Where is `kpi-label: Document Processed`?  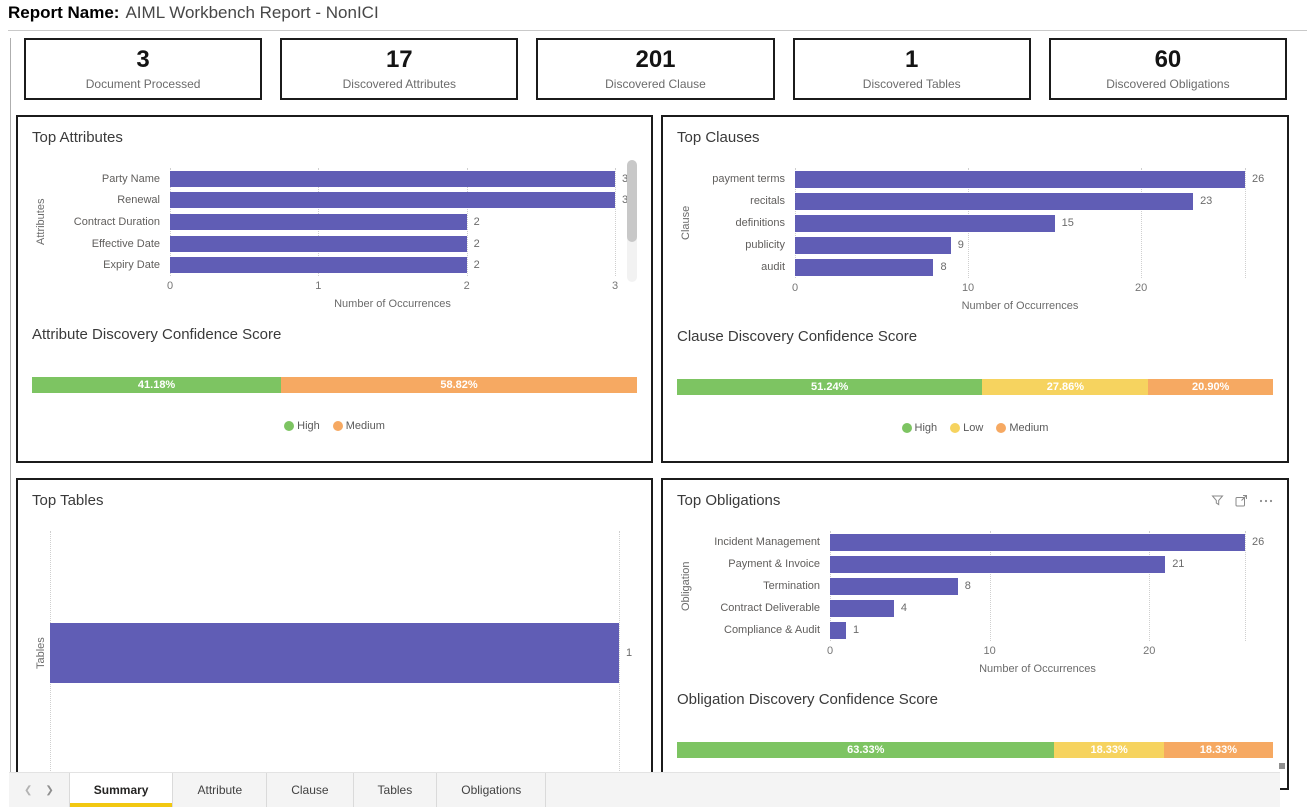
kpi-label: Document Processed is located at coordinates (143, 83).